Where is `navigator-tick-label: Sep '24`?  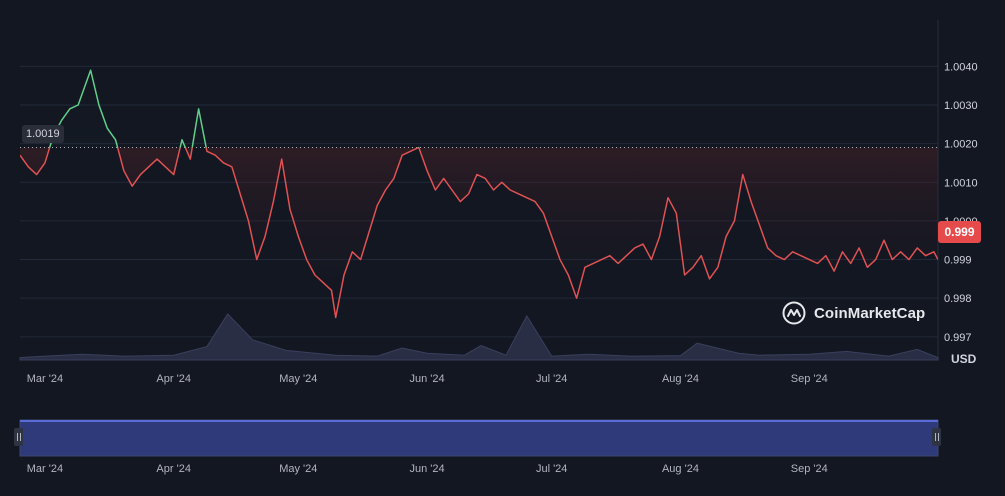
navigator-tick-label: Sep '24 is located at coordinates (809, 469).